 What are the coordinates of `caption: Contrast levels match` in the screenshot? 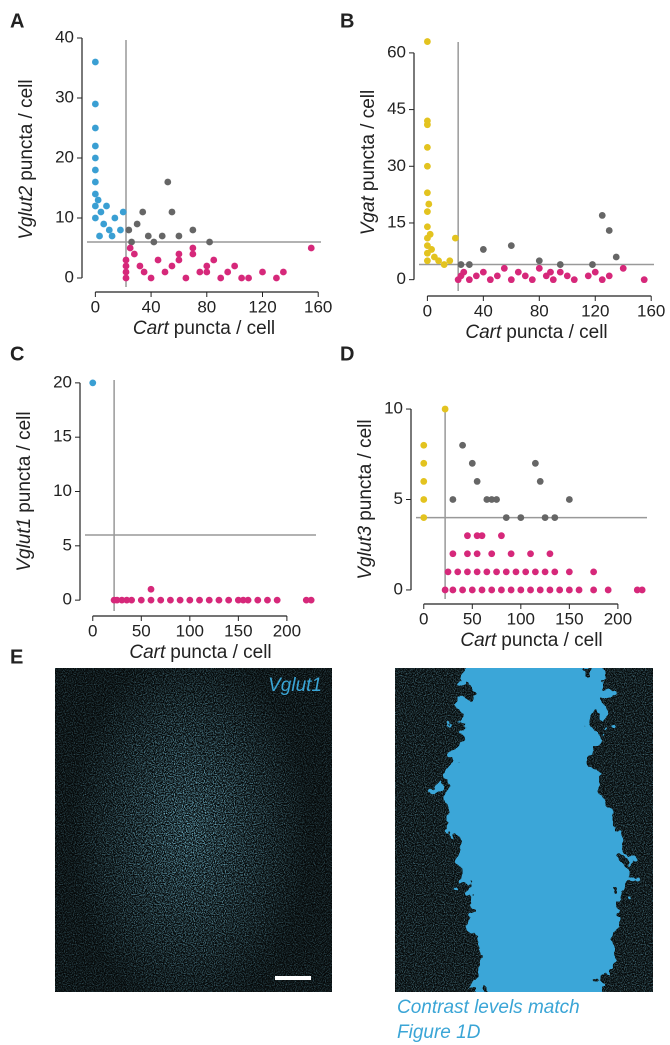 It's located at (488, 1007).